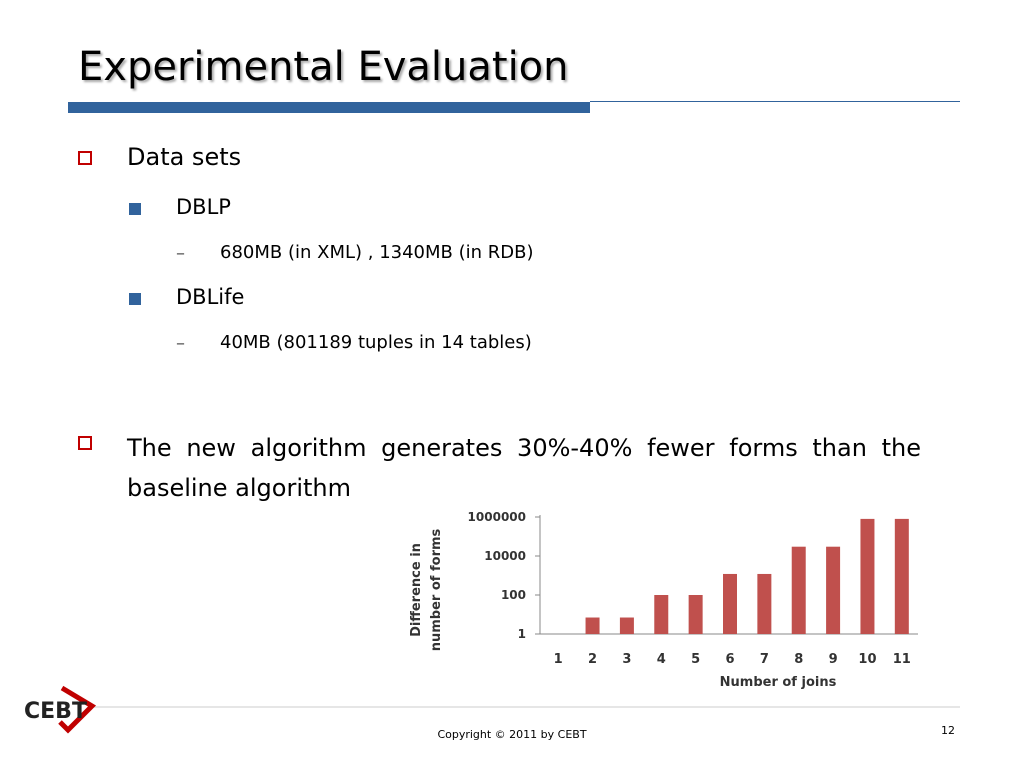 The width and height of the screenshot is (1024, 768). What do you see at coordinates (497, 517) in the screenshot?
I see `y-tick-label: 1000000` at bounding box center [497, 517].